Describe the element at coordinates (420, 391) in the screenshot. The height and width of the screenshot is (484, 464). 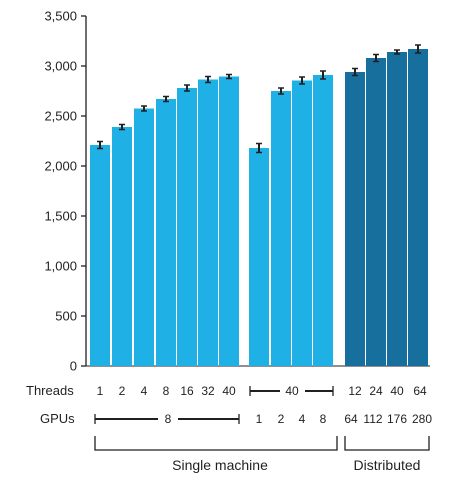
I see `threads-label: 64` at that location.